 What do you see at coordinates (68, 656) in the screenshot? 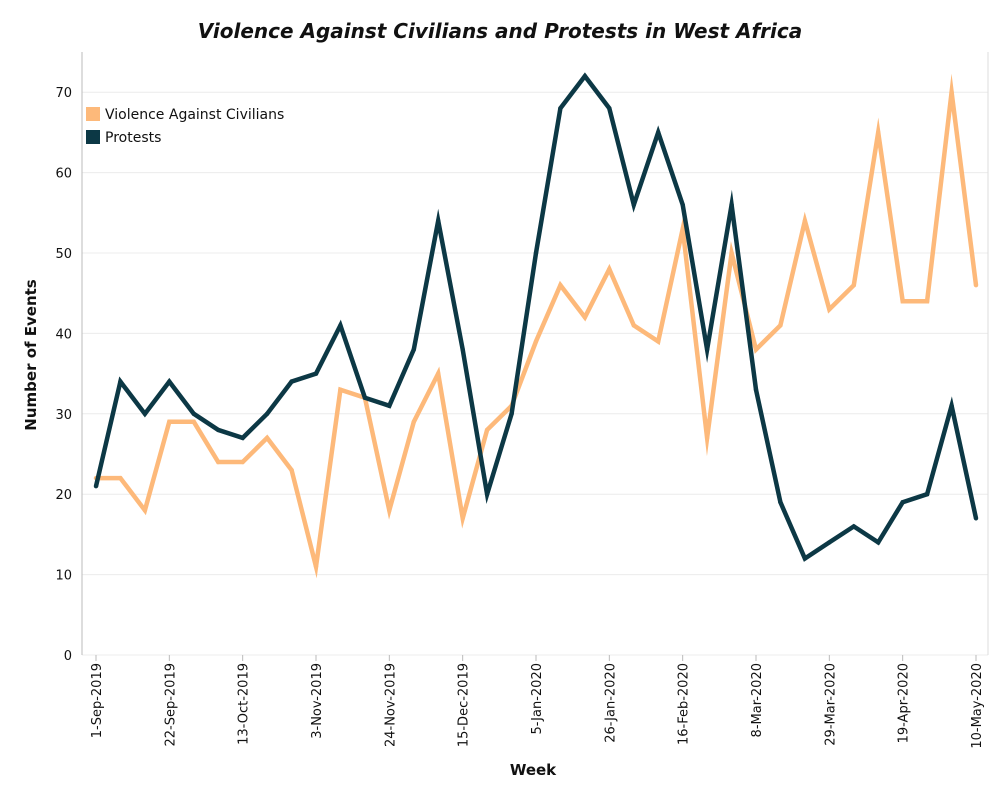
I see `y-tick-label: 0` at bounding box center [68, 656].